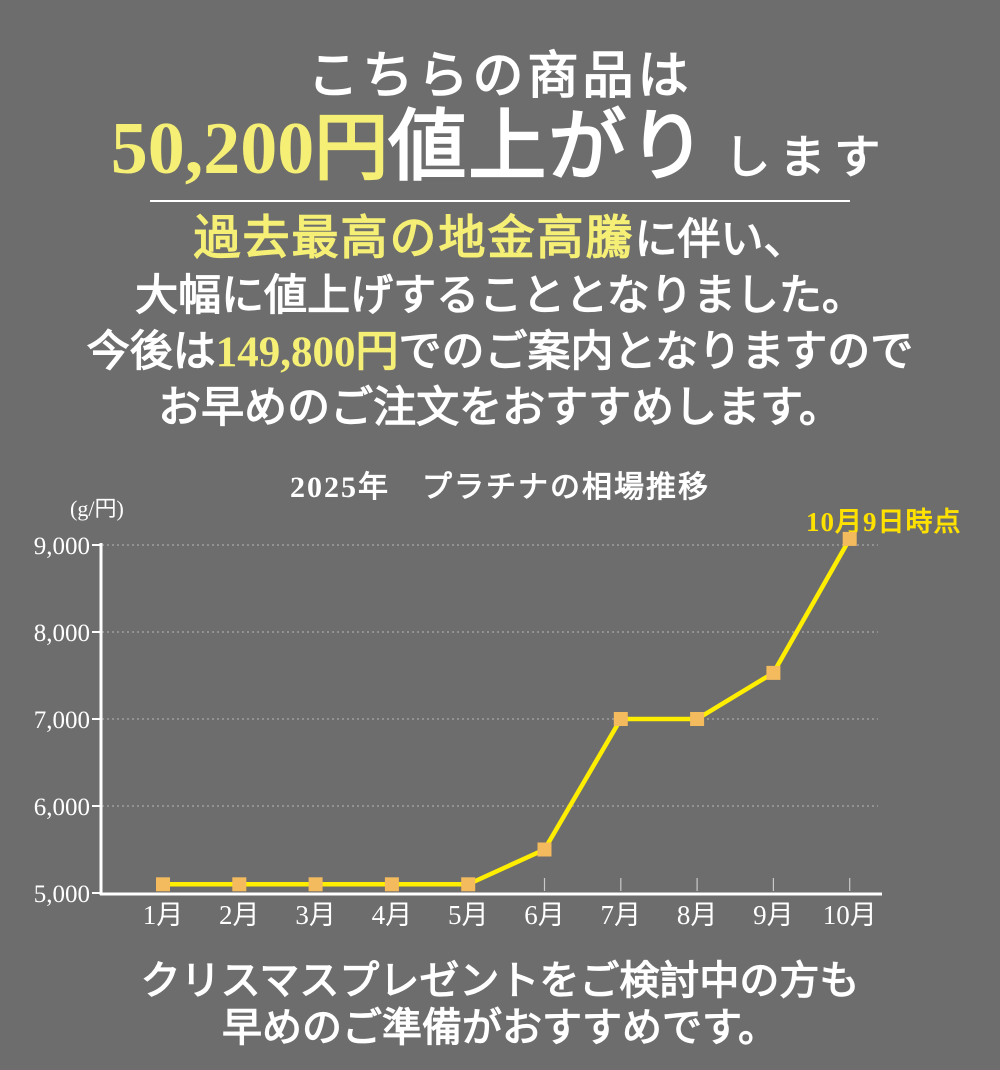 The image size is (1000, 1070). I want to click on message-line-3-prefix: 今後は, so click(151, 352).